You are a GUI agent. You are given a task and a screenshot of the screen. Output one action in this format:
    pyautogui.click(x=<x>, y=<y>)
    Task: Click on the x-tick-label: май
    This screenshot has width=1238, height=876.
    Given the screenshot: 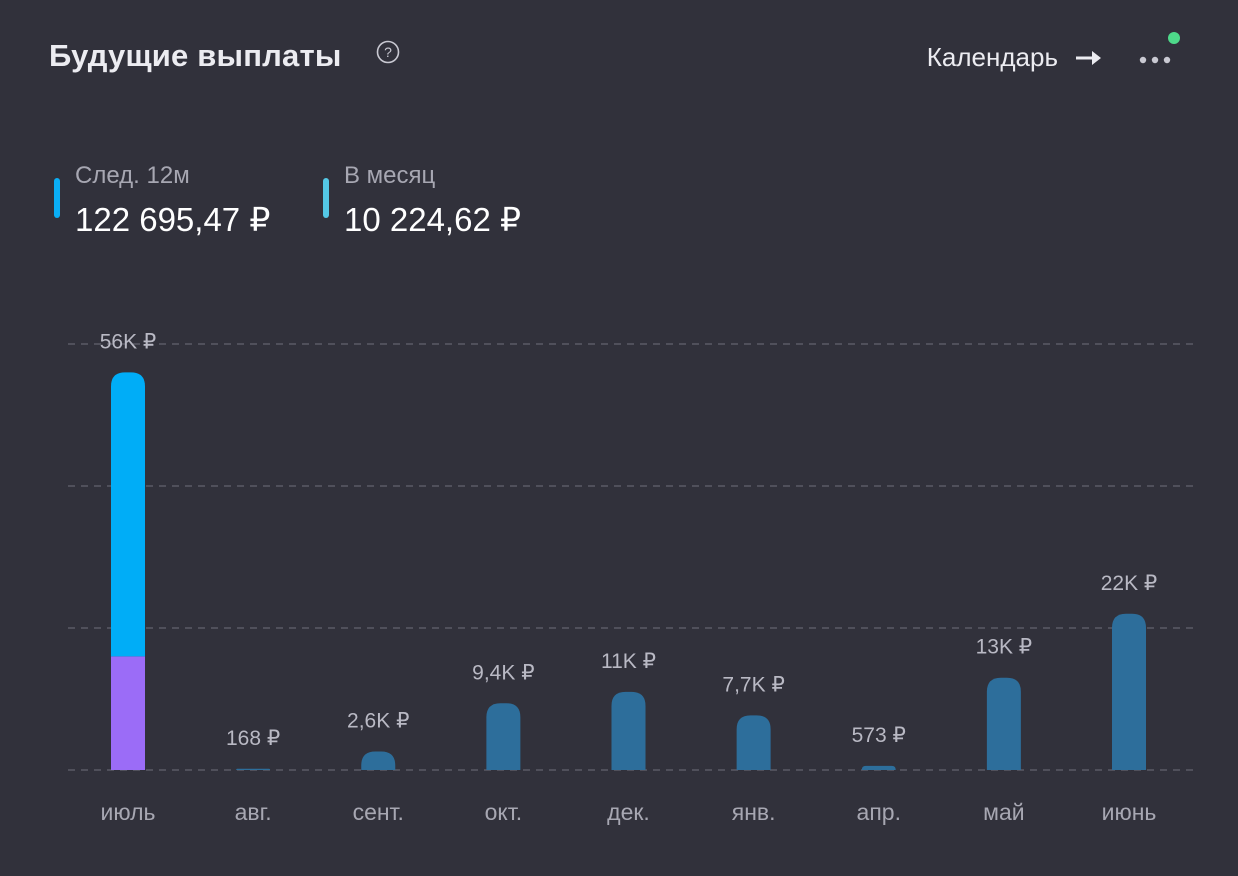 What is the action you would take?
    pyautogui.click(x=1003, y=812)
    